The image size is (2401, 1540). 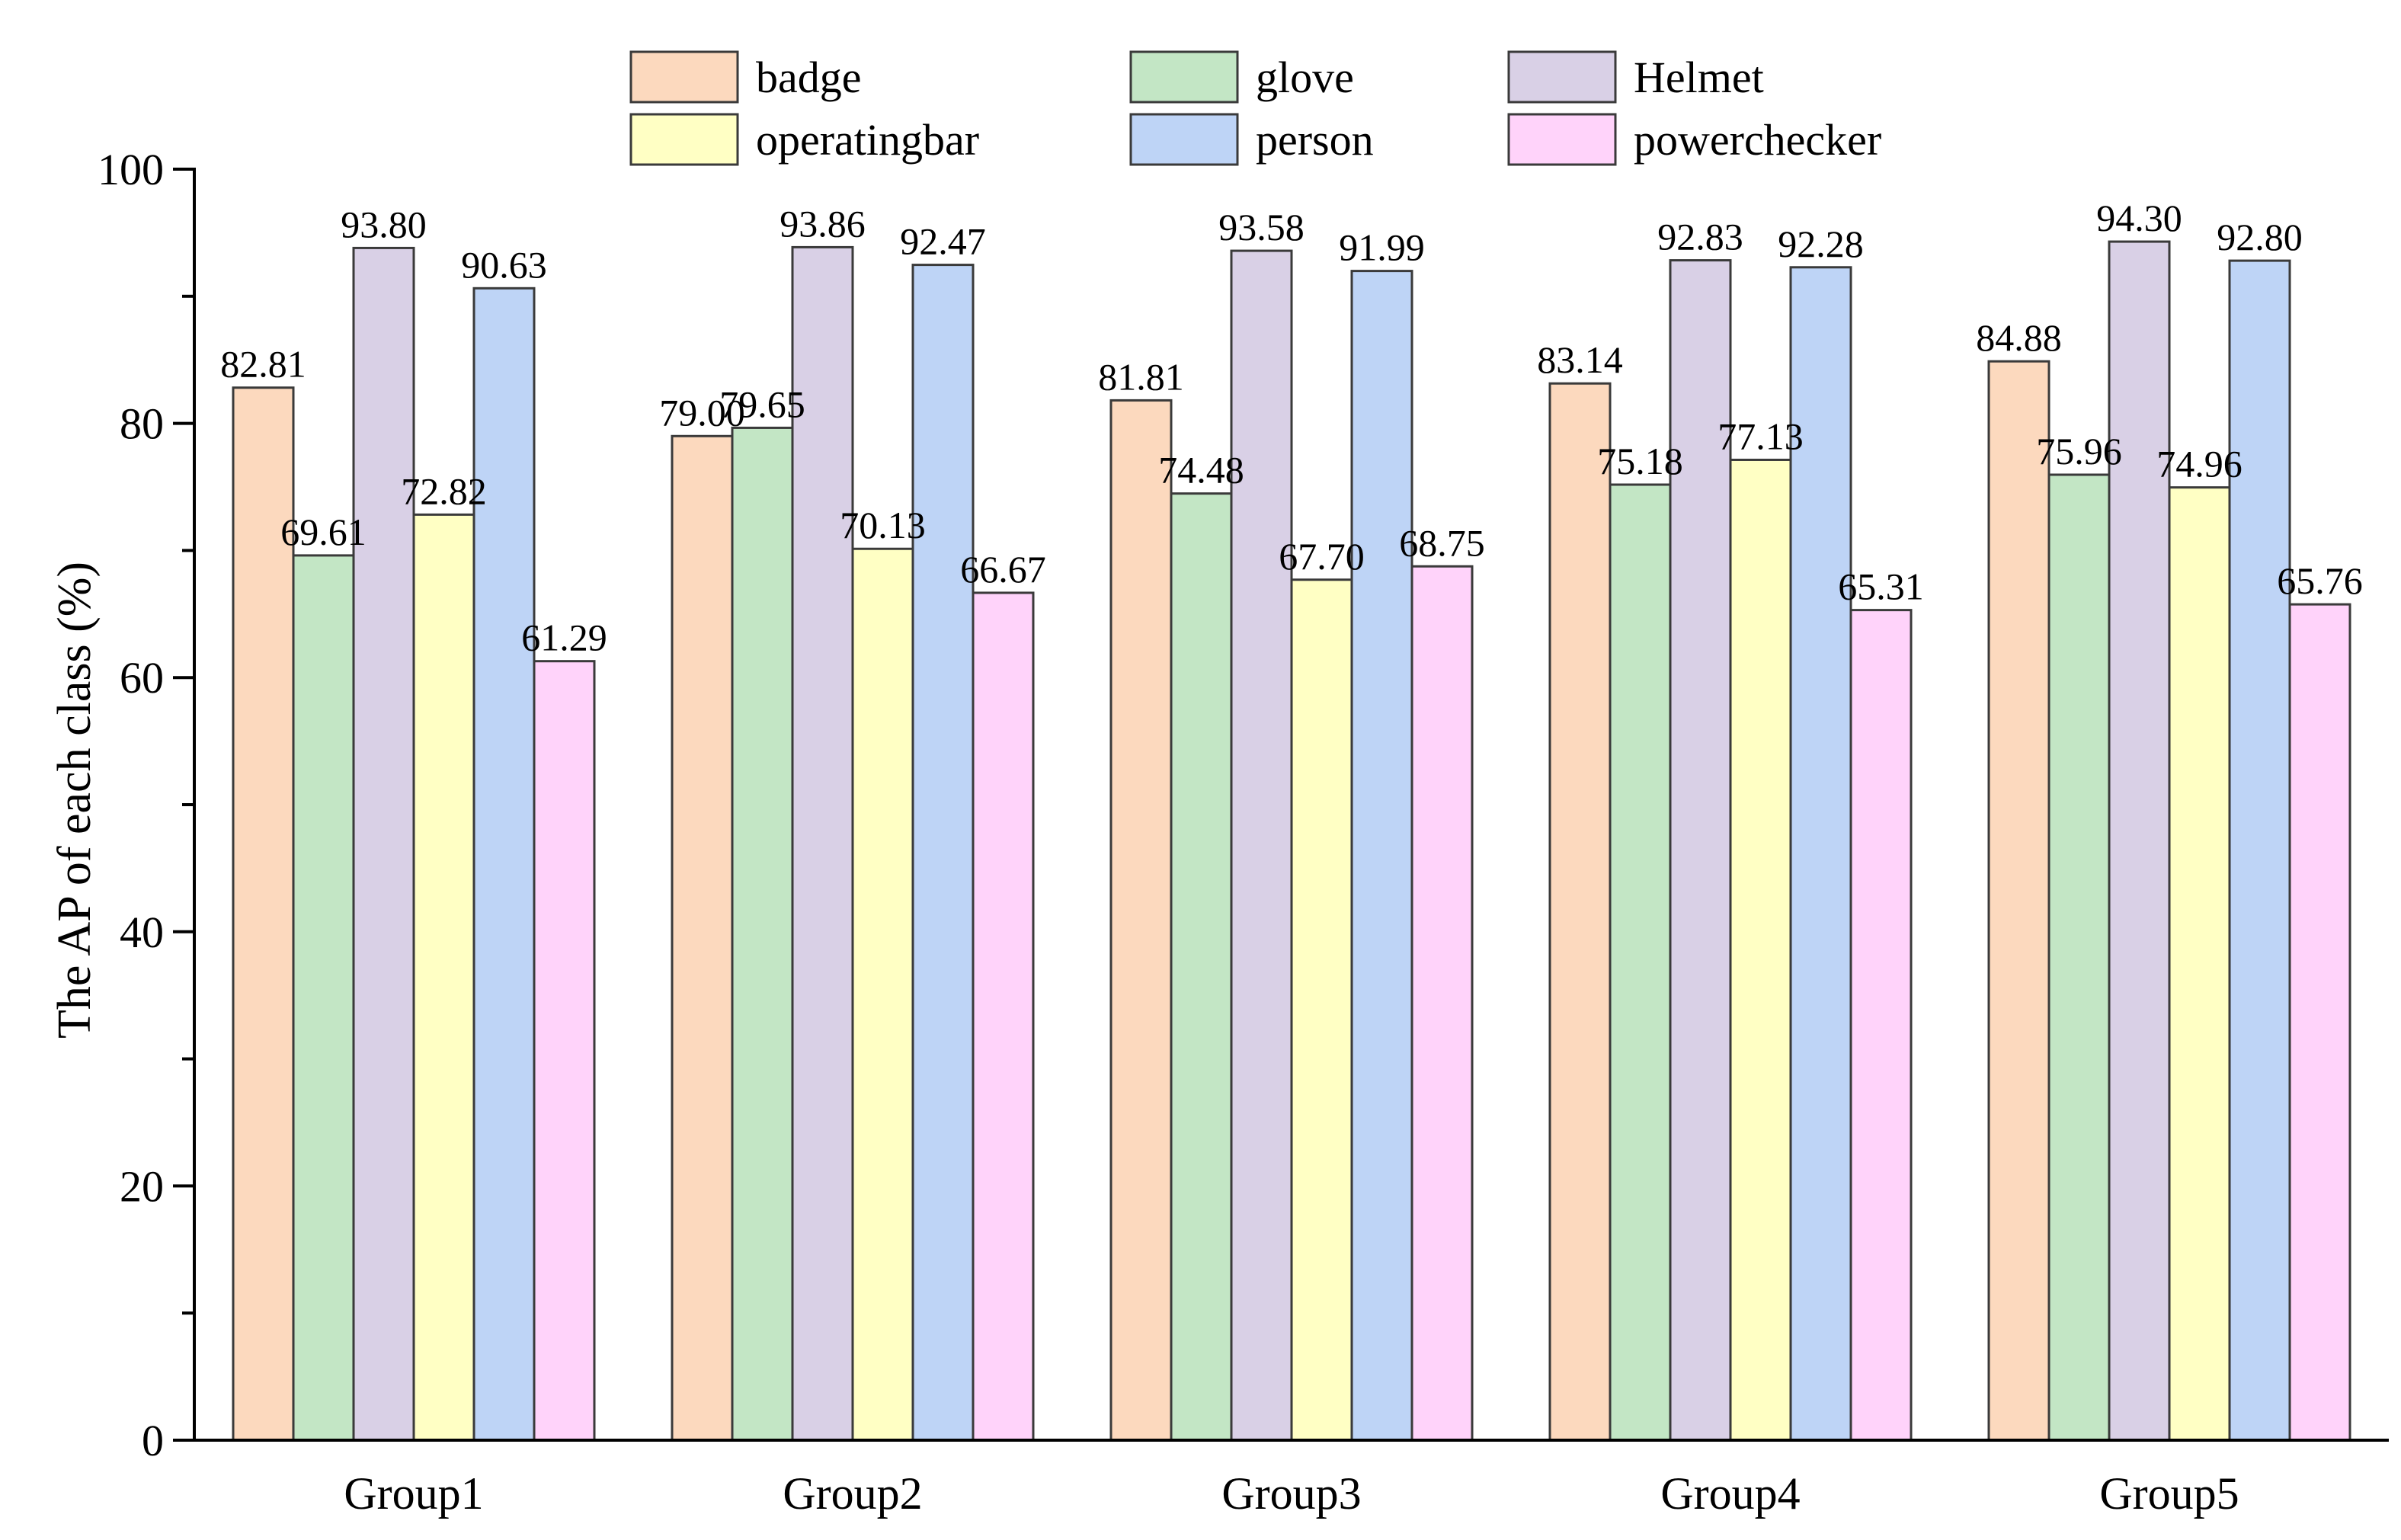 I want to click on legend-label-badge: badge, so click(x=809, y=77).